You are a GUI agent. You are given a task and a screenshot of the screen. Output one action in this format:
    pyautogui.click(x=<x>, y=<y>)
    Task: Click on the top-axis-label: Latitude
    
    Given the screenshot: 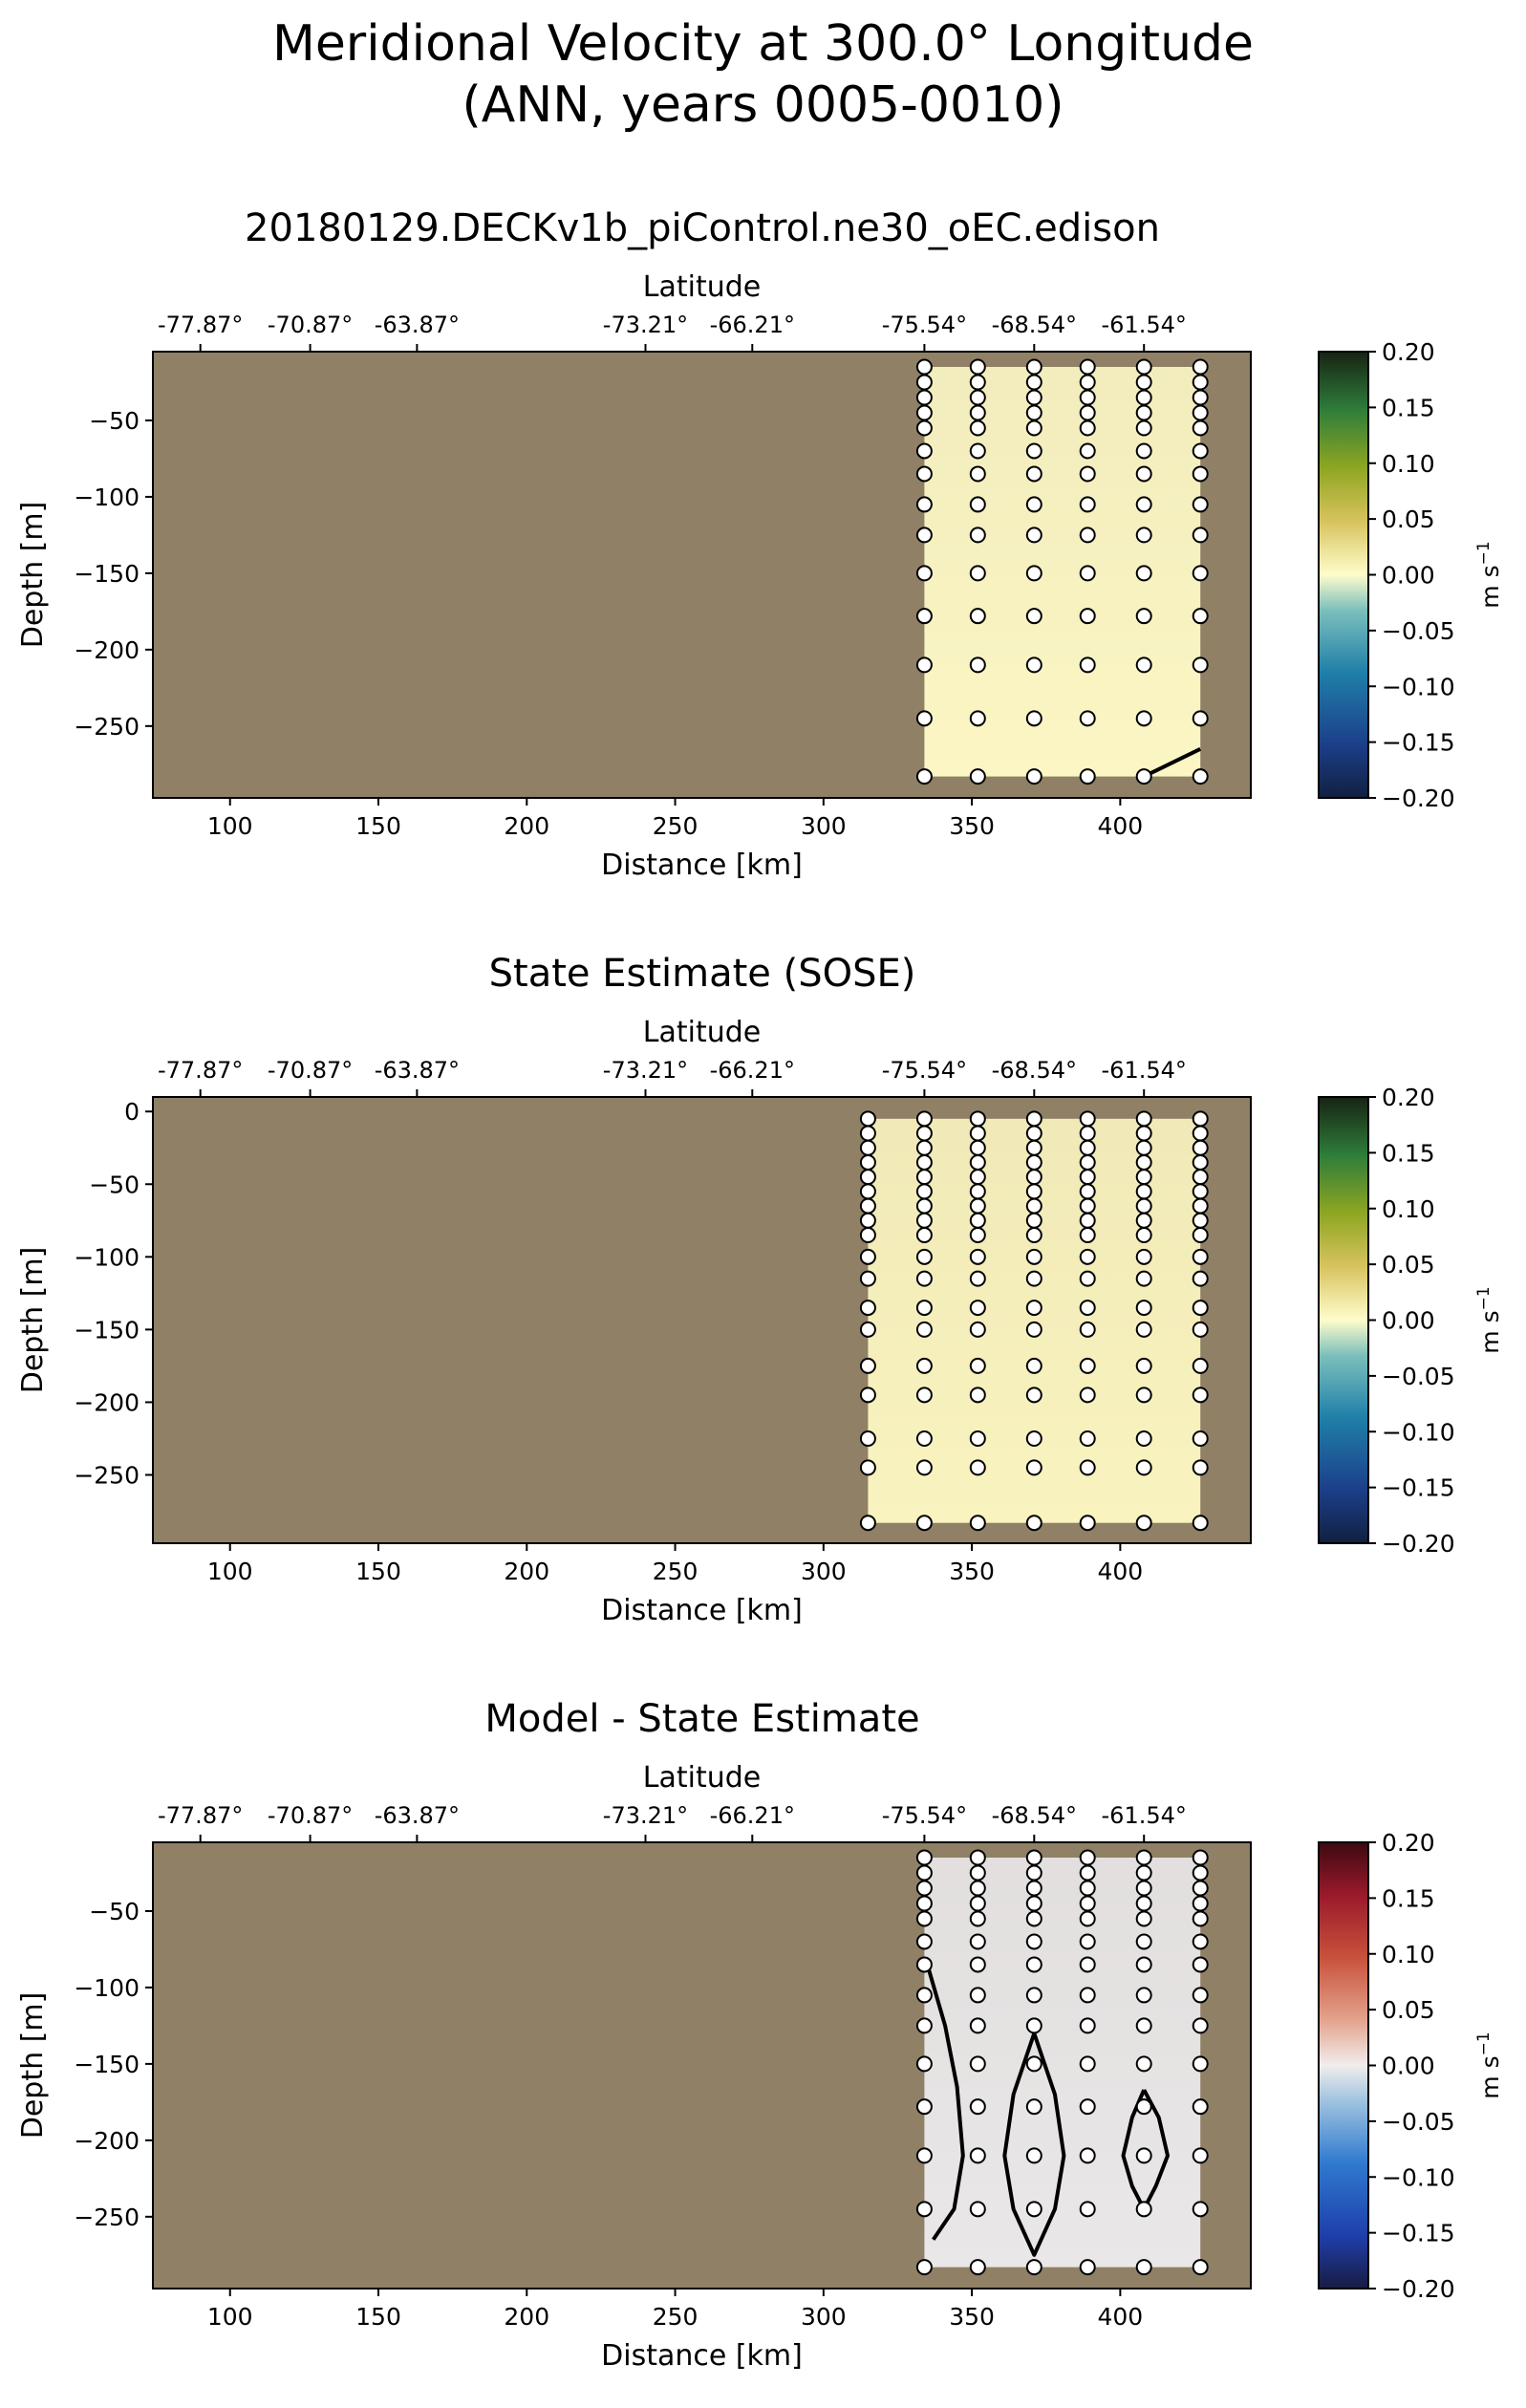 What is the action you would take?
    pyautogui.click(x=702, y=1778)
    